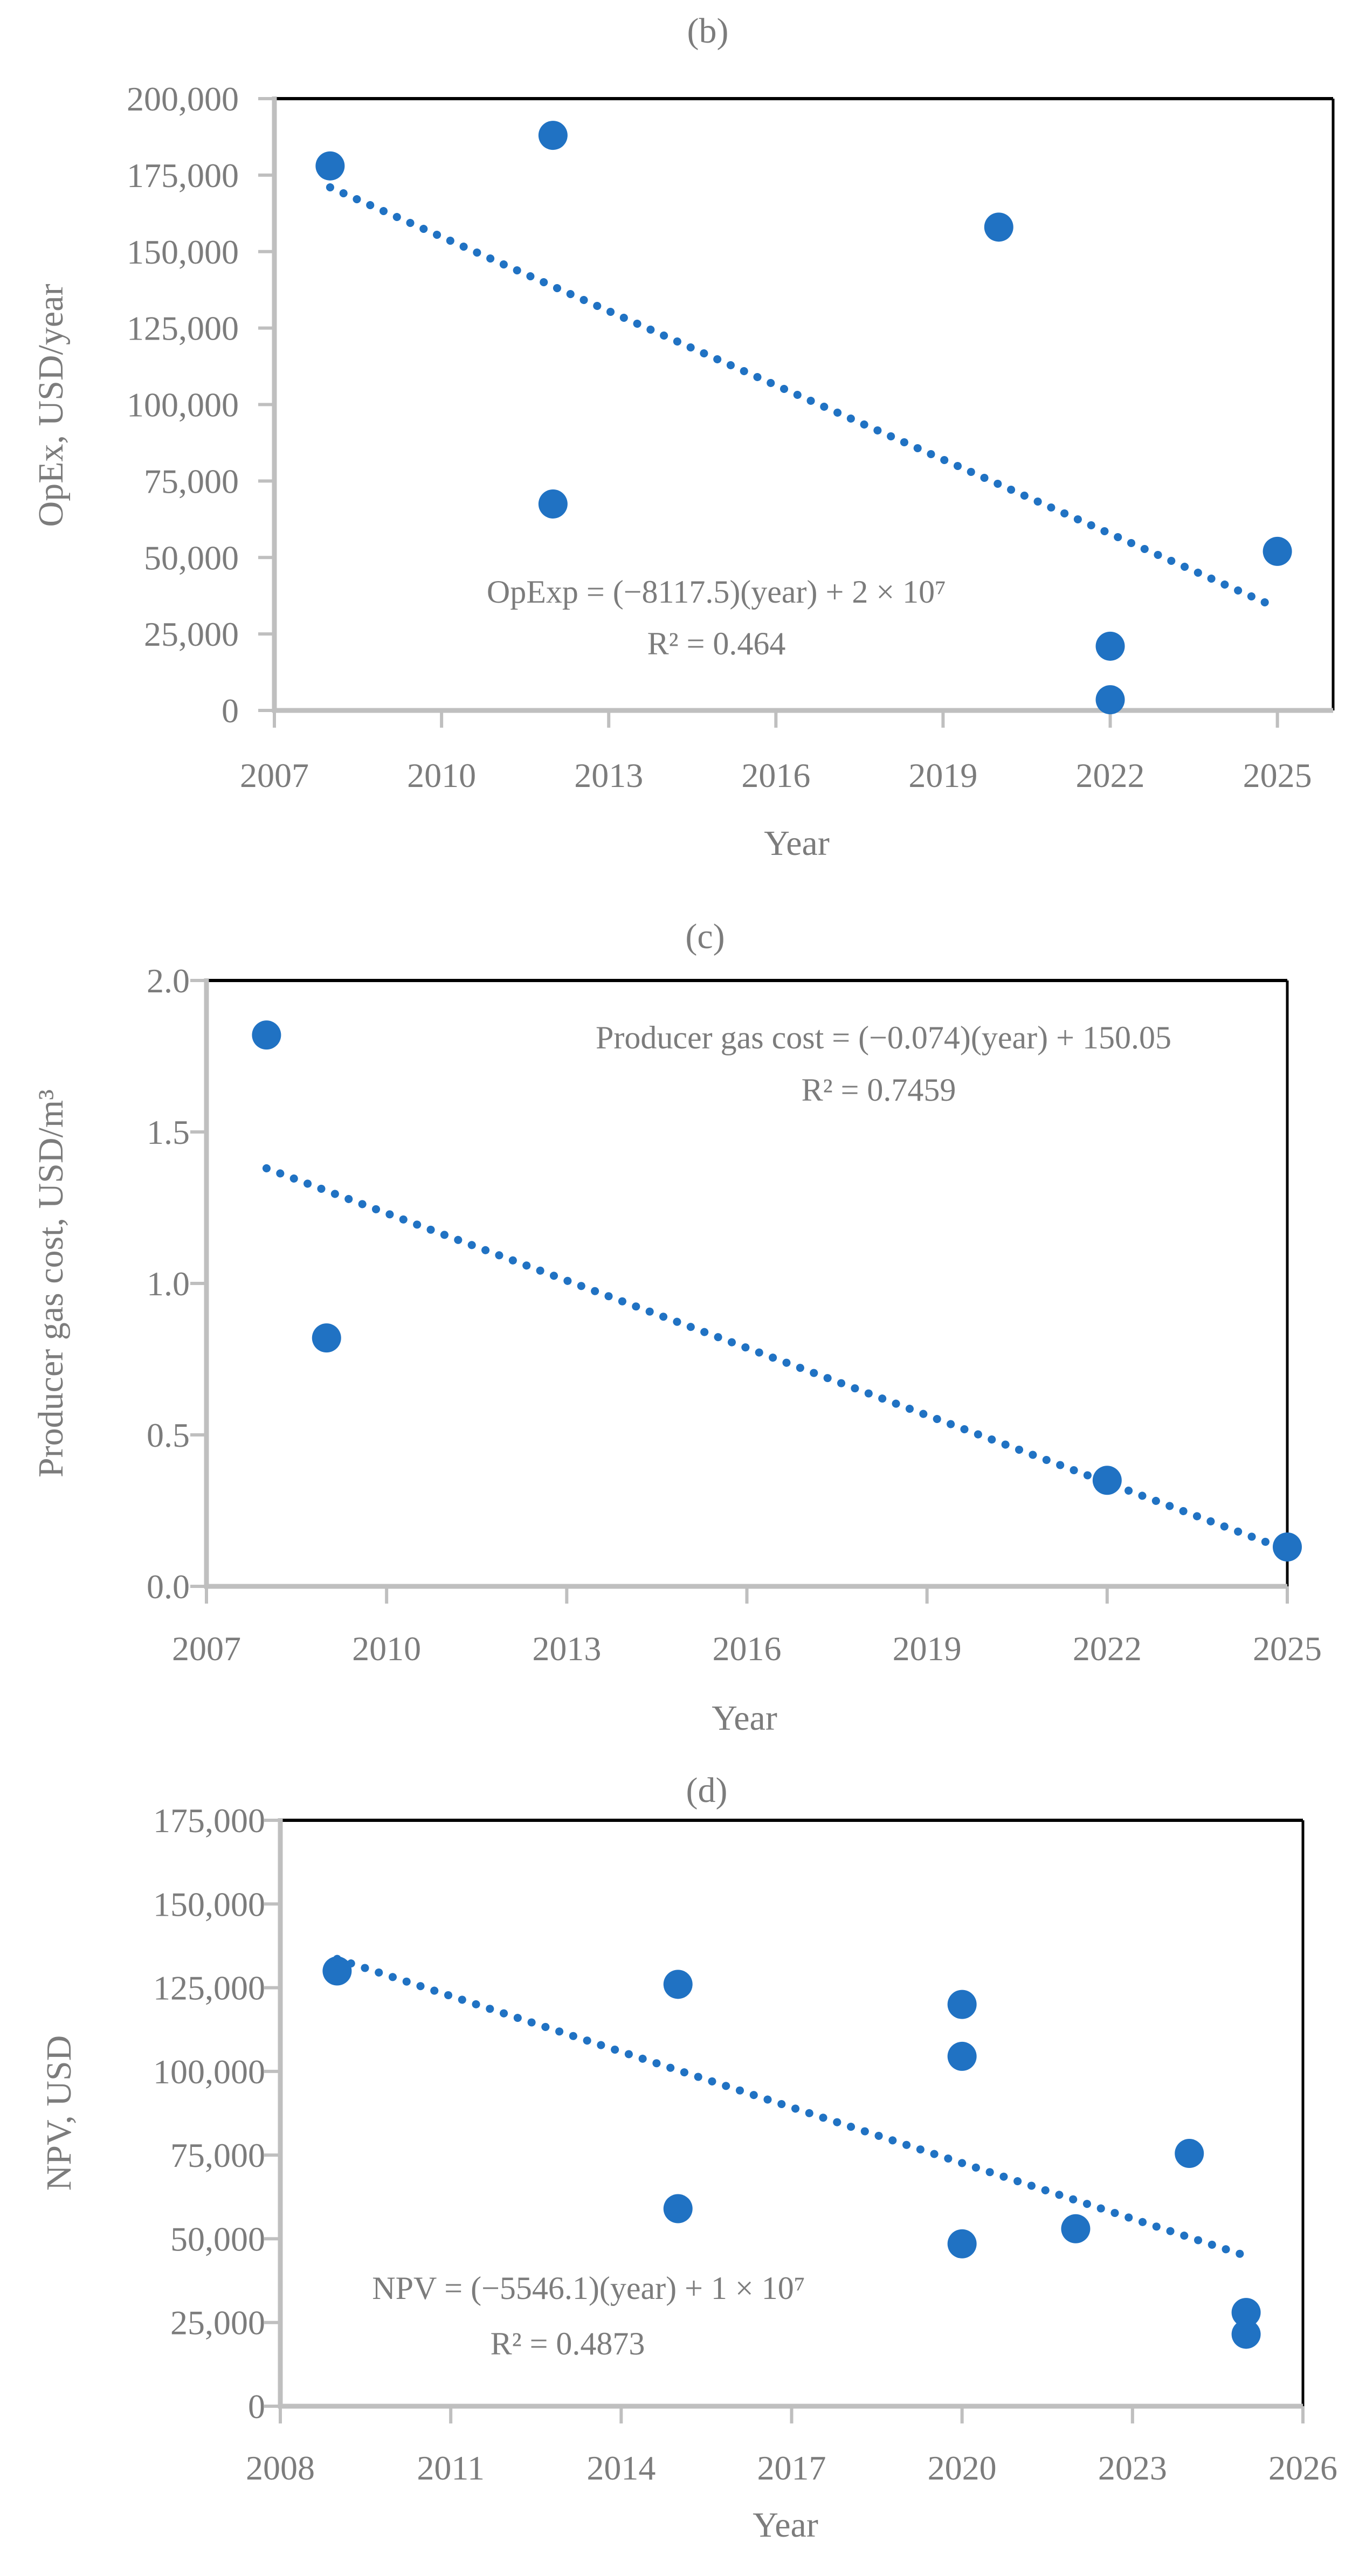 This screenshot has height=2576, width=1366. What do you see at coordinates (707, 1790) in the screenshot?
I see `chart-d-title: (d)` at bounding box center [707, 1790].